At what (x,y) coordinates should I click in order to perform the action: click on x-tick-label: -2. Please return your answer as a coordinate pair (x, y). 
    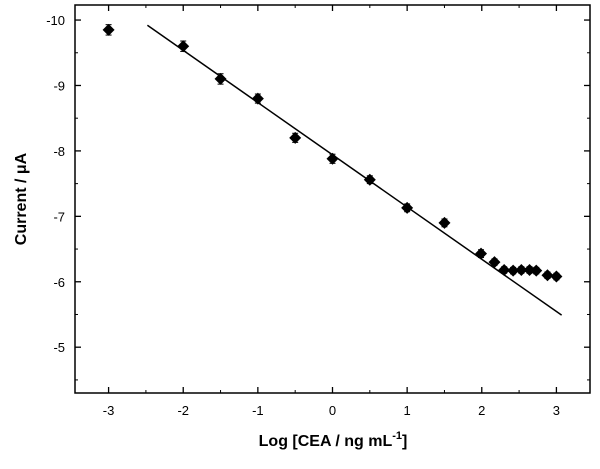
    Looking at the image, I should click on (183, 410).